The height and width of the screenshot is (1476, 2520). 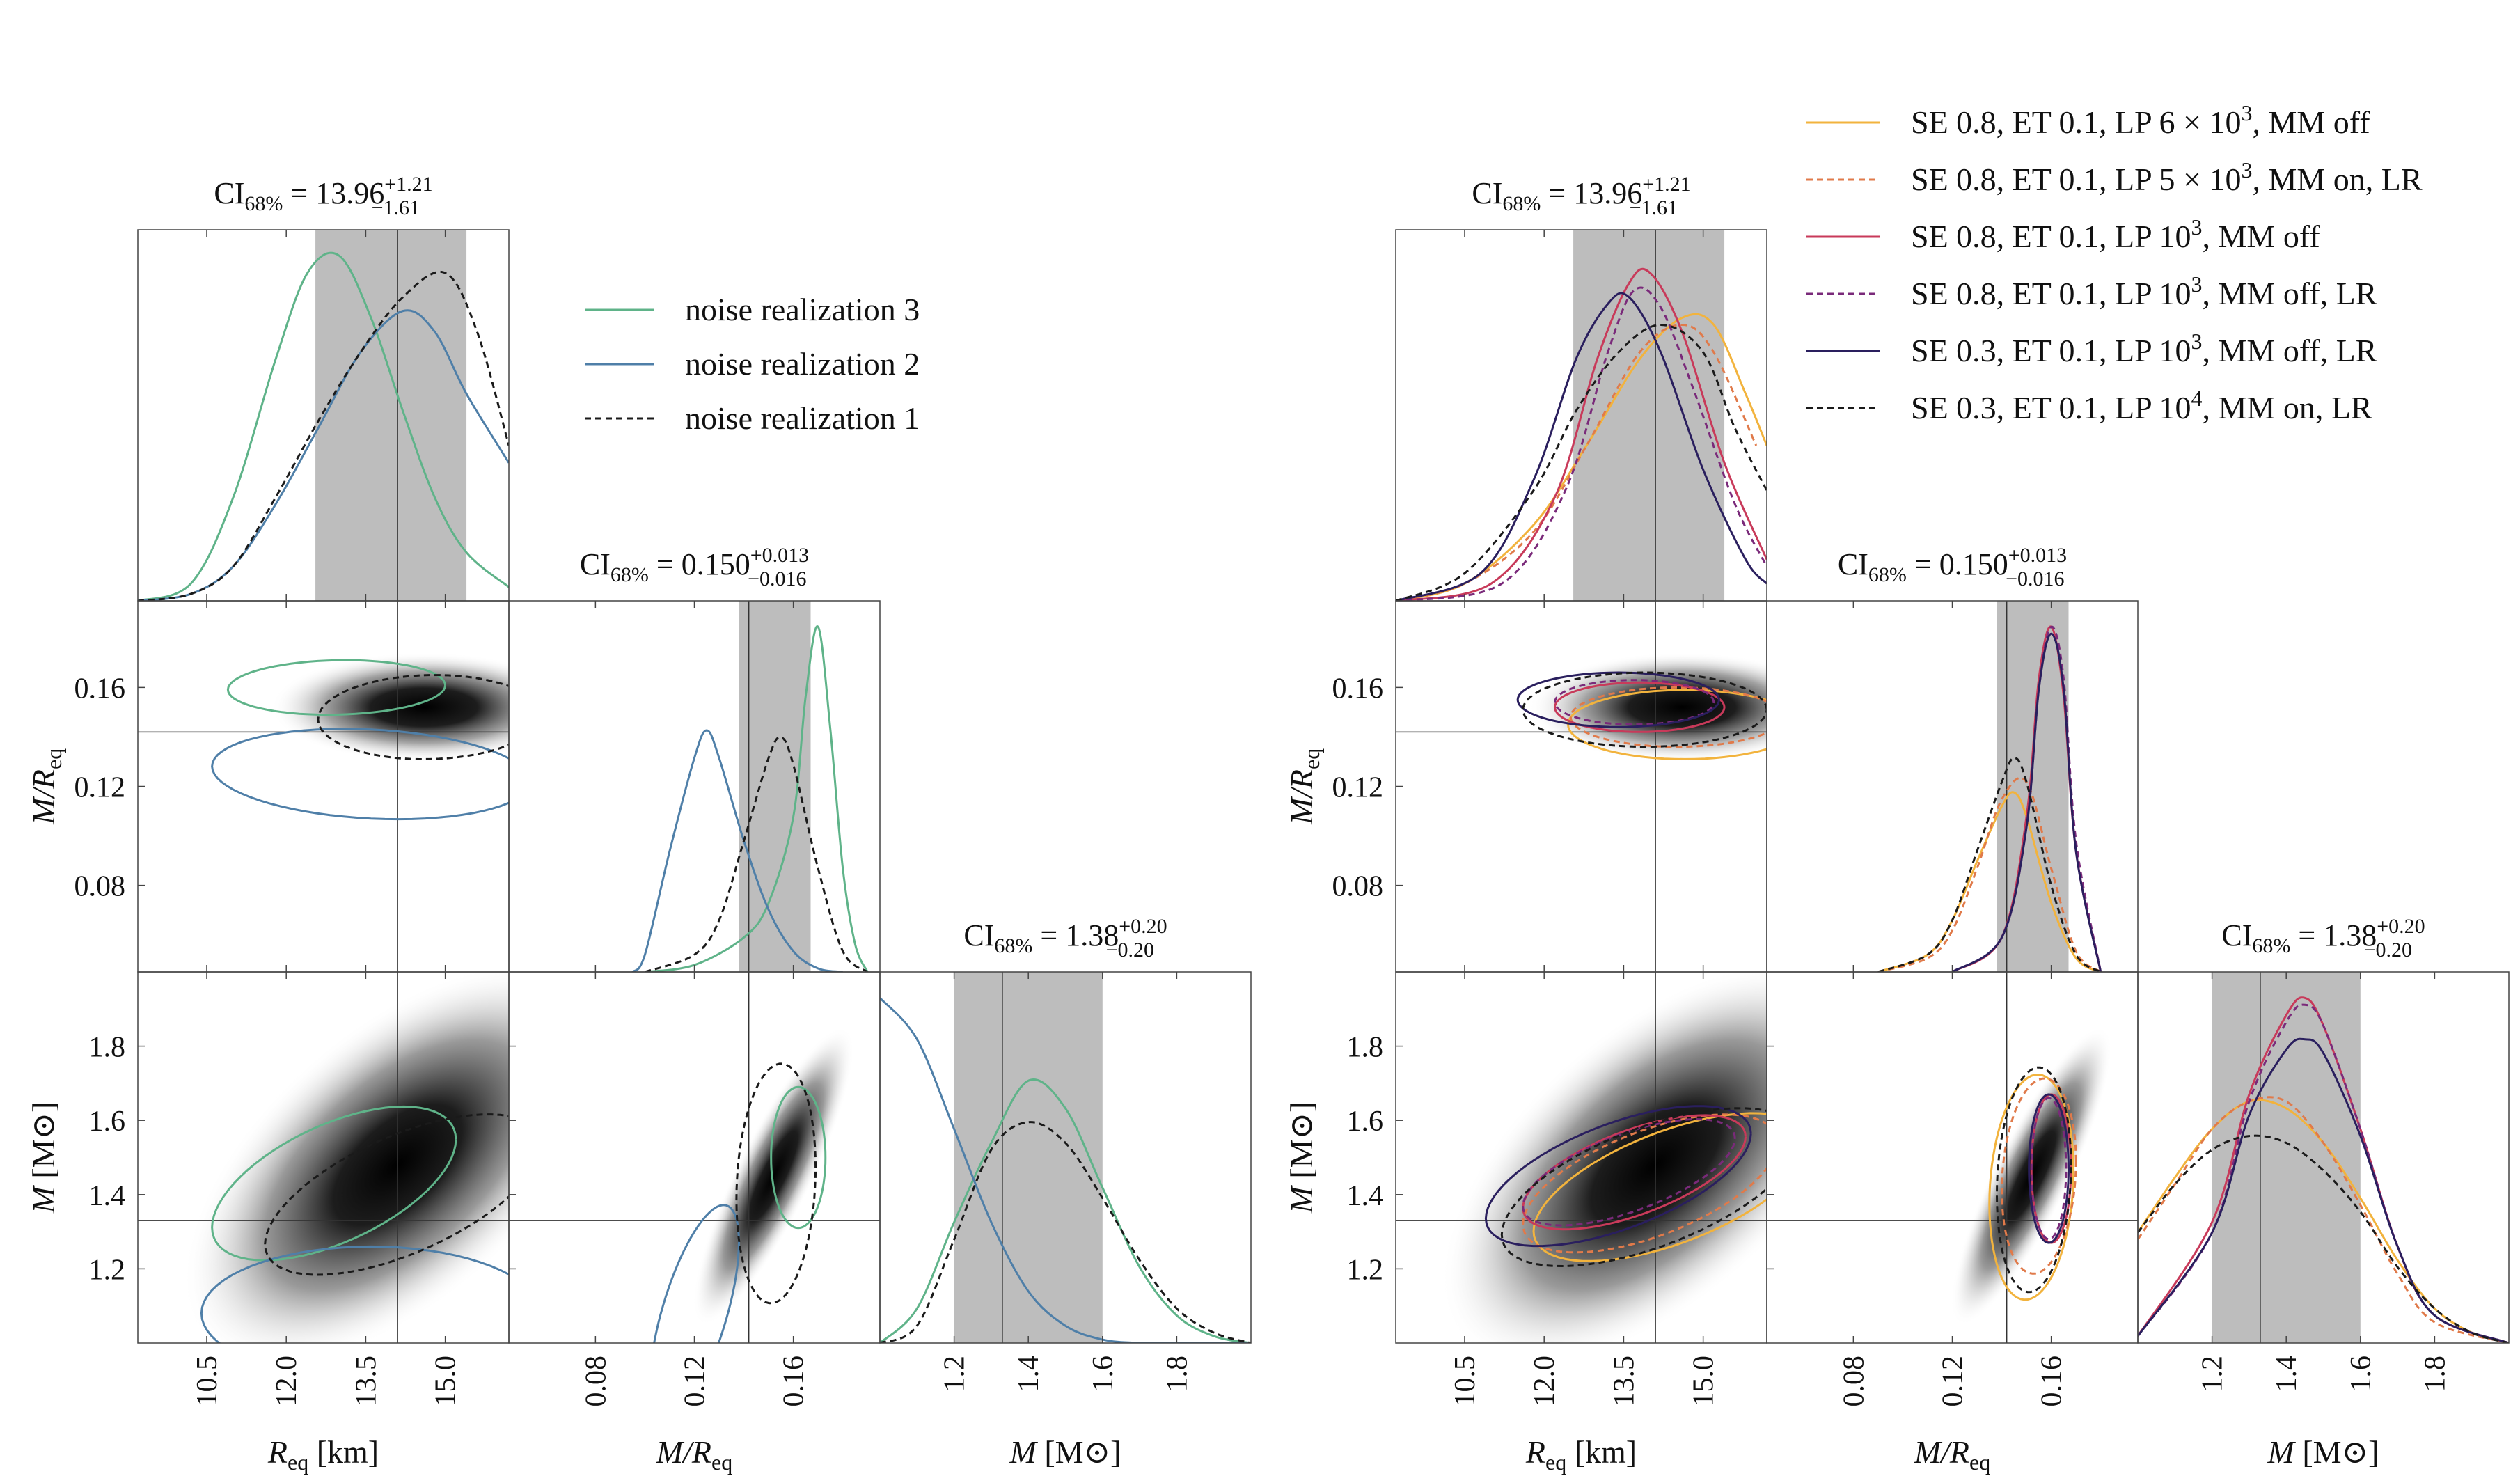 What do you see at coordinates (596, 1381) in the screenshot?
I see `tick-label-x: 0.08` at bounding box center [596, 1381].